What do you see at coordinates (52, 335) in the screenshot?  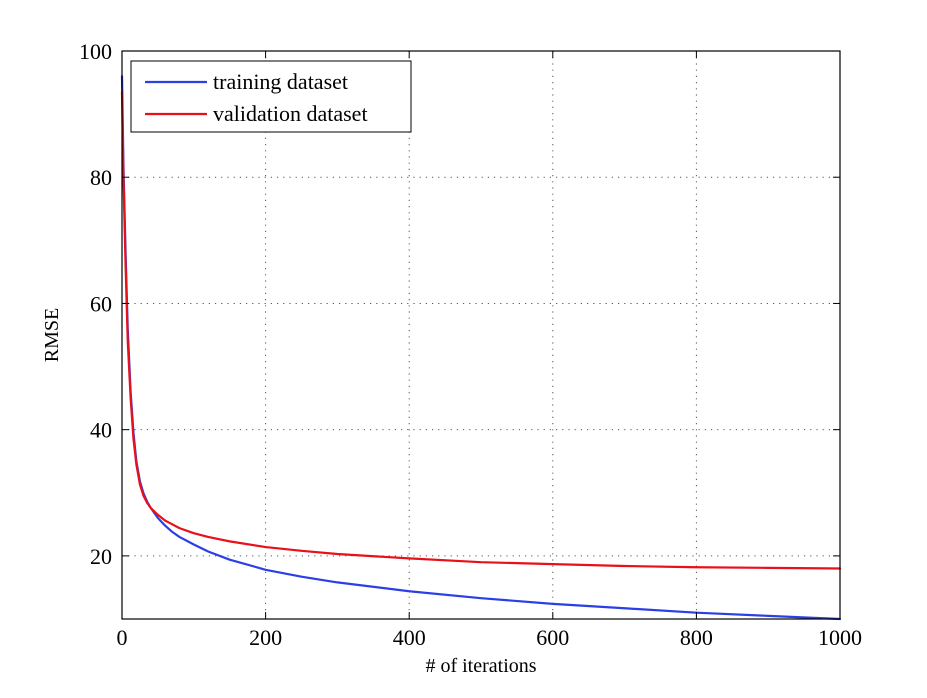 I see `y-axis-label: RMSE` at bounding box center [52, 335].